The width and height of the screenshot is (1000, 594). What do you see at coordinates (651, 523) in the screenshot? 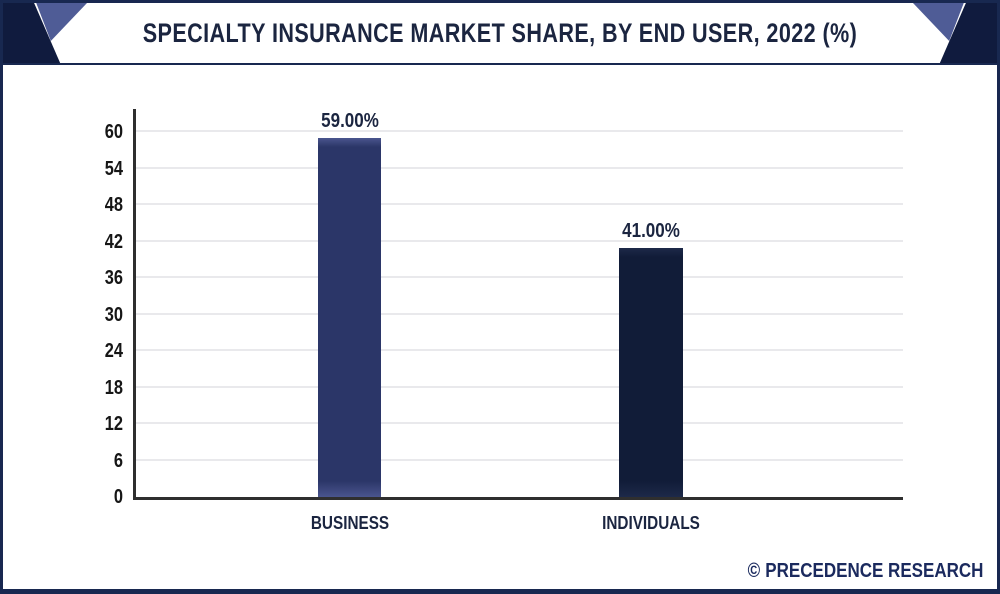
I see `x-axis-label-individuals: INDIVIDUALS` at bounding box center [651, 523].